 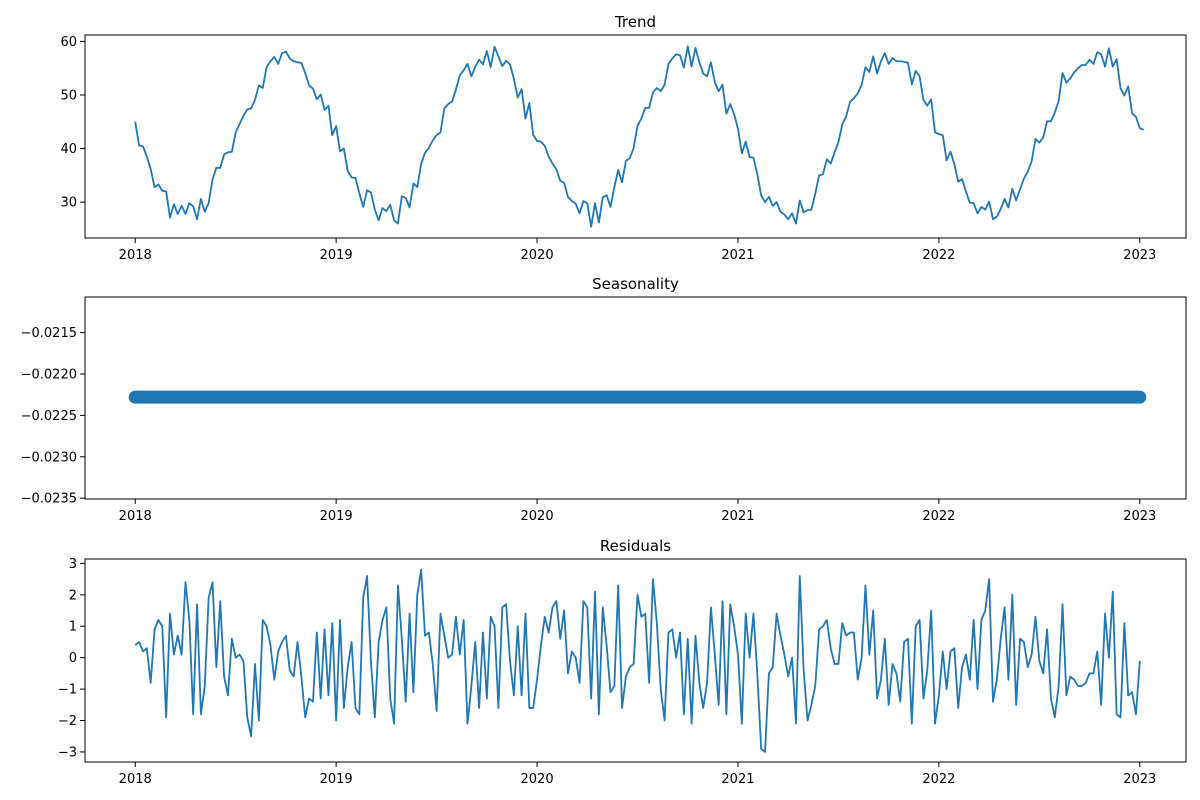 I want to click on y-tick-label: −0.0215, so click(x=49, y=333).